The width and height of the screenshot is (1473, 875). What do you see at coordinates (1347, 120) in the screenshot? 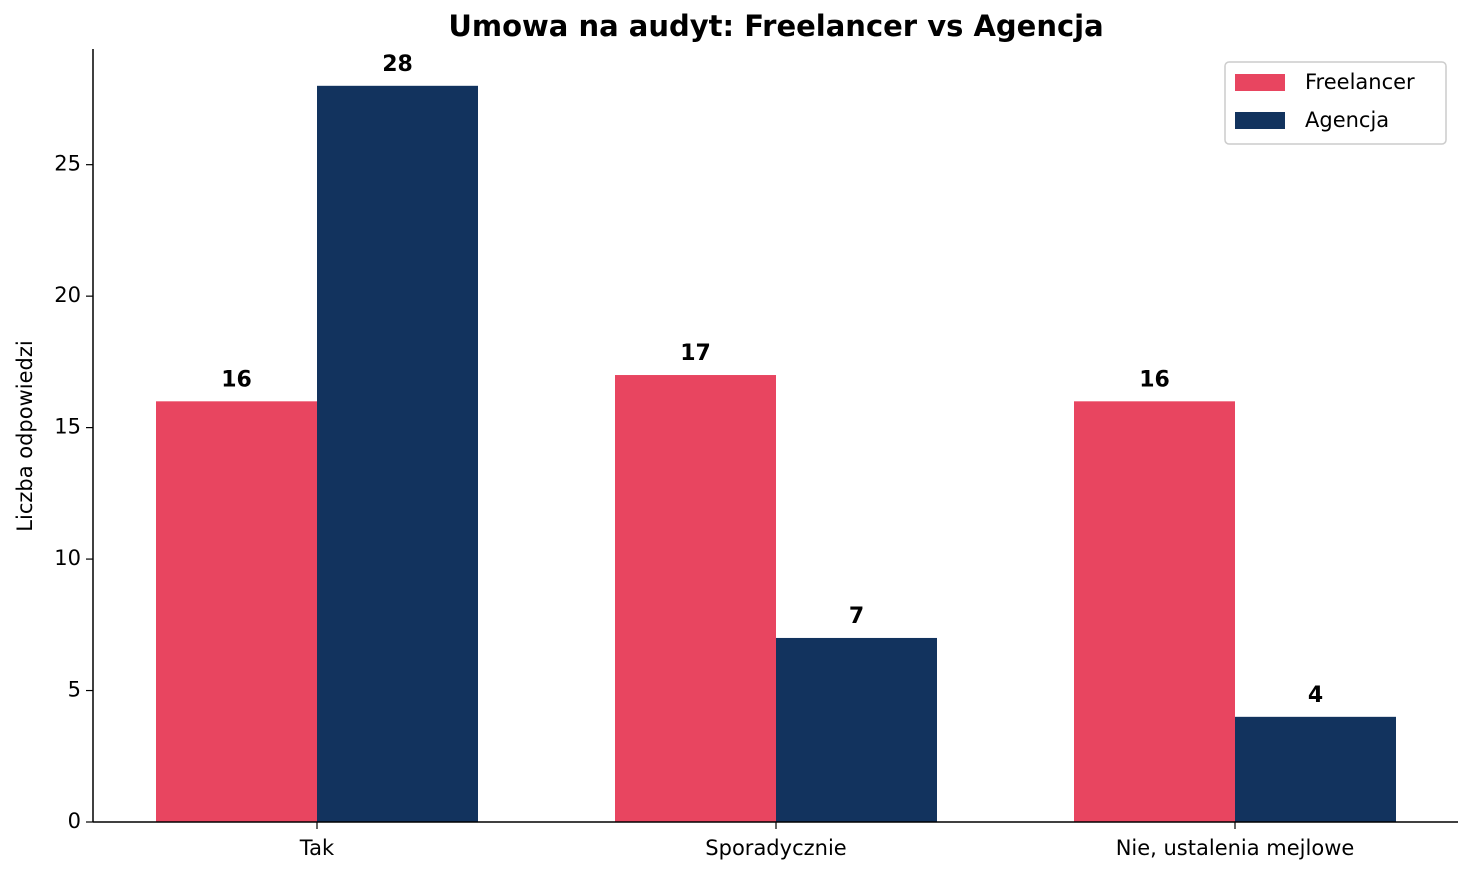
I see `legend-label: Agencja` at bounding box center [1347, 120].